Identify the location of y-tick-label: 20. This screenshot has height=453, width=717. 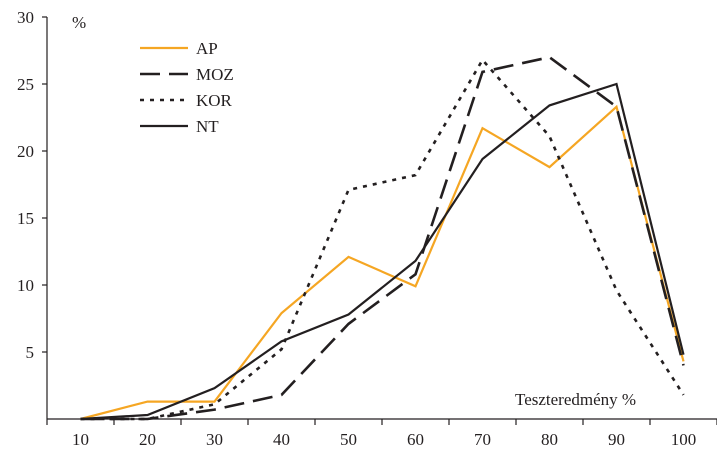
(25, 151).